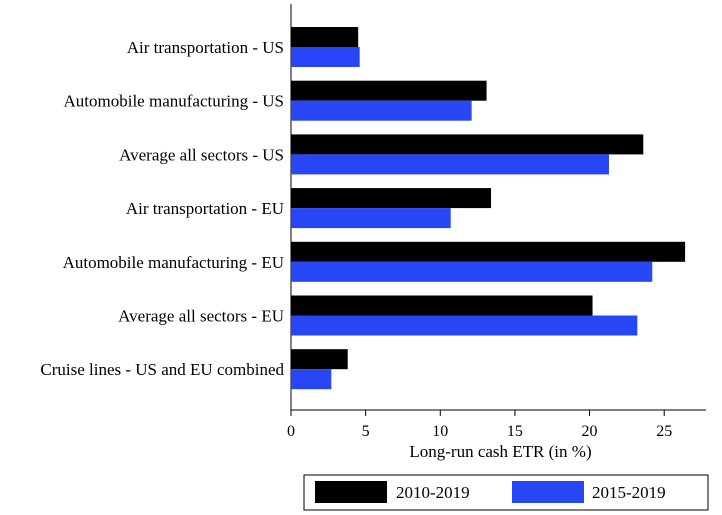 Image resolution: width=722 pixels, height=515 pixels. What do you see at coordinates (629, 492) in the screenshot?
I see `legend-label: 2015-2019` at bounding box center [629, 492].